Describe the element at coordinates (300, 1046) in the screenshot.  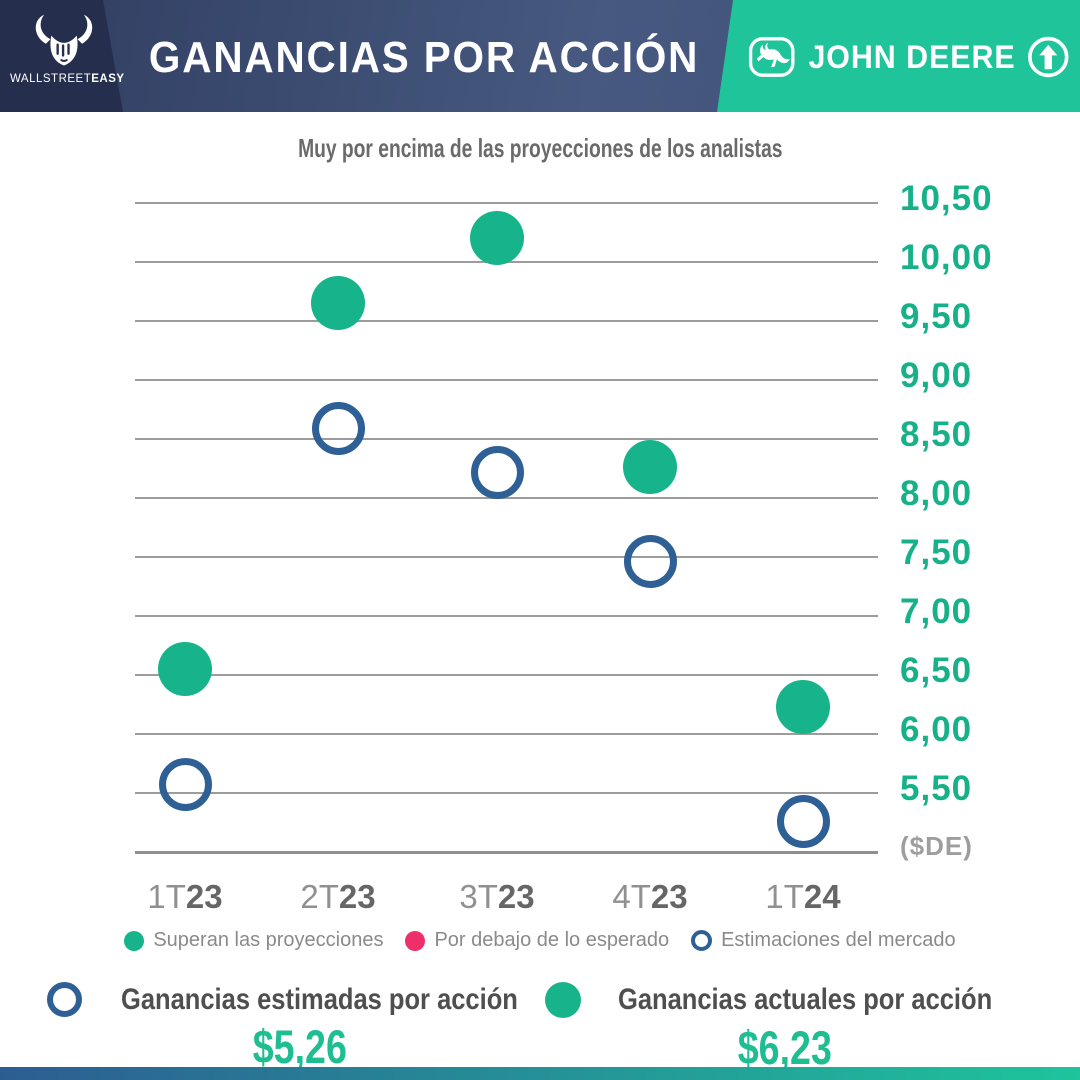
I see `summary-estimated-value: $5,26` at that location.